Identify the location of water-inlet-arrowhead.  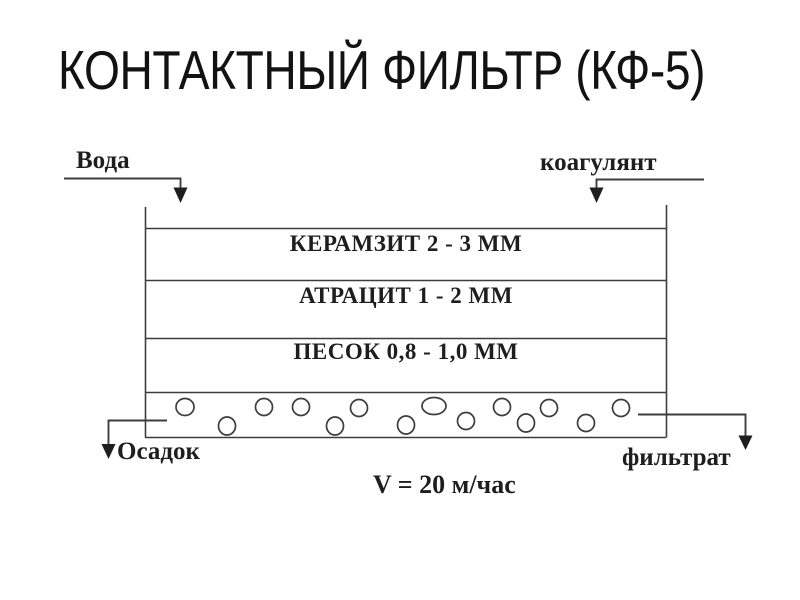
(180, 195).